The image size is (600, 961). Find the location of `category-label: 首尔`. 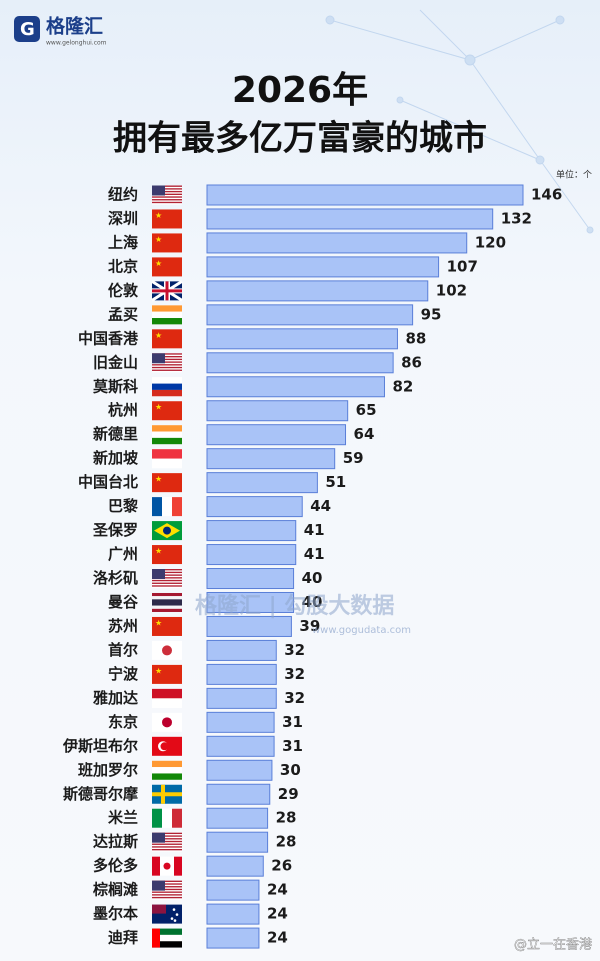

category-label: 首尔 is located at coordinates (123, 650).